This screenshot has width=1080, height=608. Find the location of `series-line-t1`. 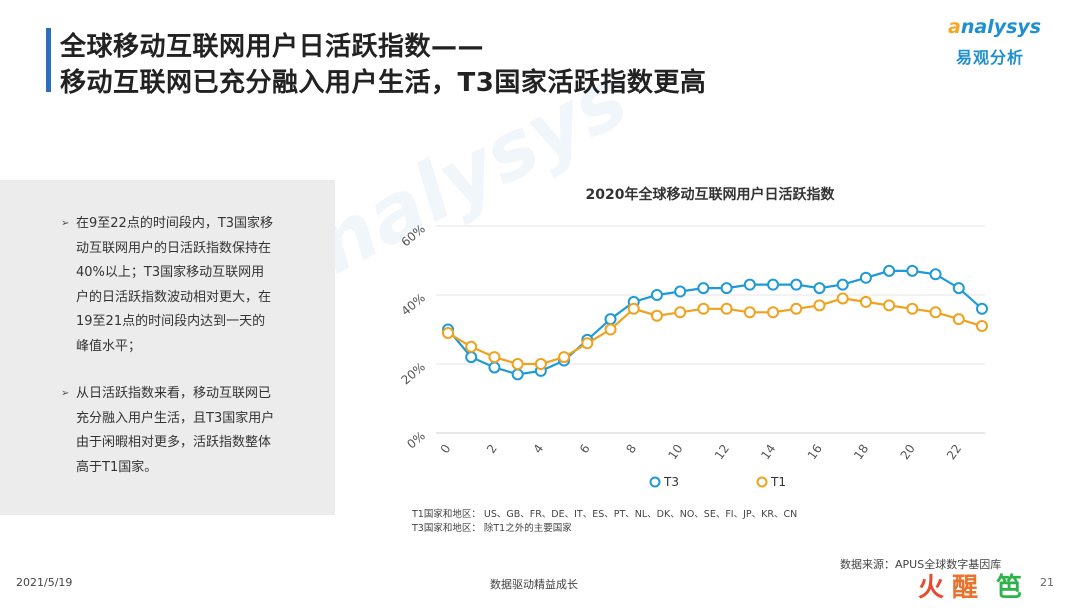

series-line-t1 is located at coordinates (715, 331).